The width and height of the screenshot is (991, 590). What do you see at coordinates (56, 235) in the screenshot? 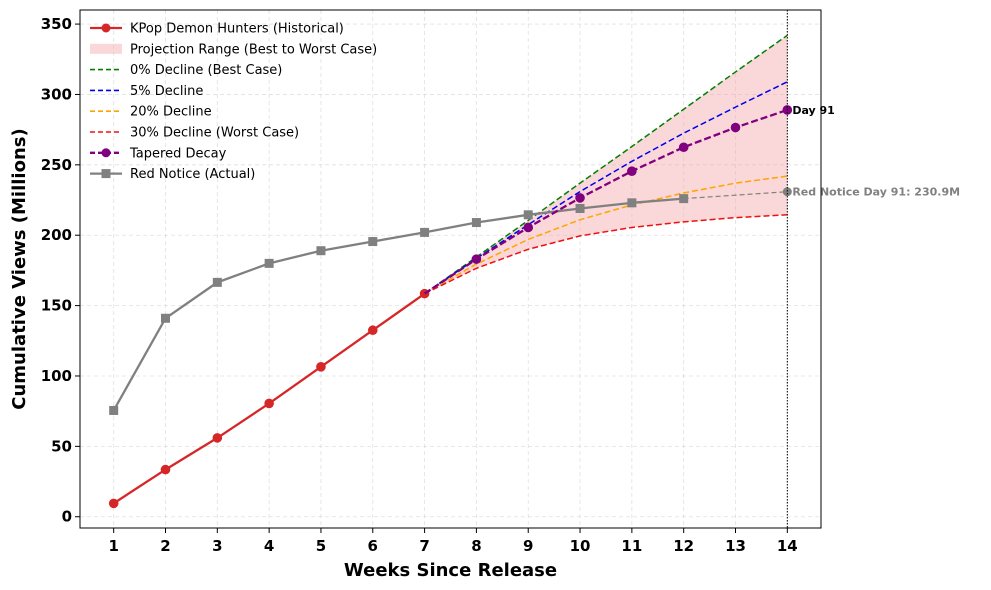
I see `y-tick-label: 200` at bounding box center [56, 235].